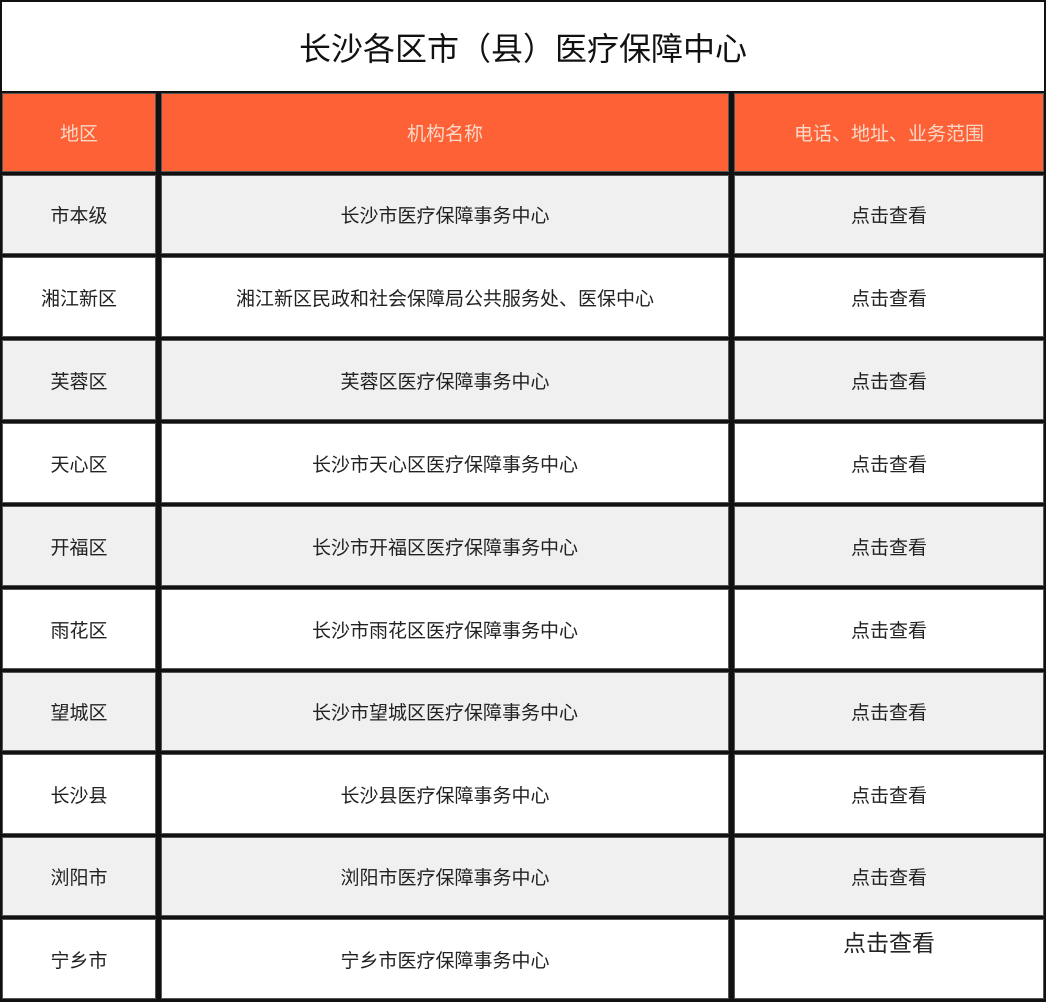 This screenshot has width=1046, height=1002. What do you see at coordinates (79, 214) in the screenshot?
I see `region-cell: 市本级` at bounding box center [79, 214].